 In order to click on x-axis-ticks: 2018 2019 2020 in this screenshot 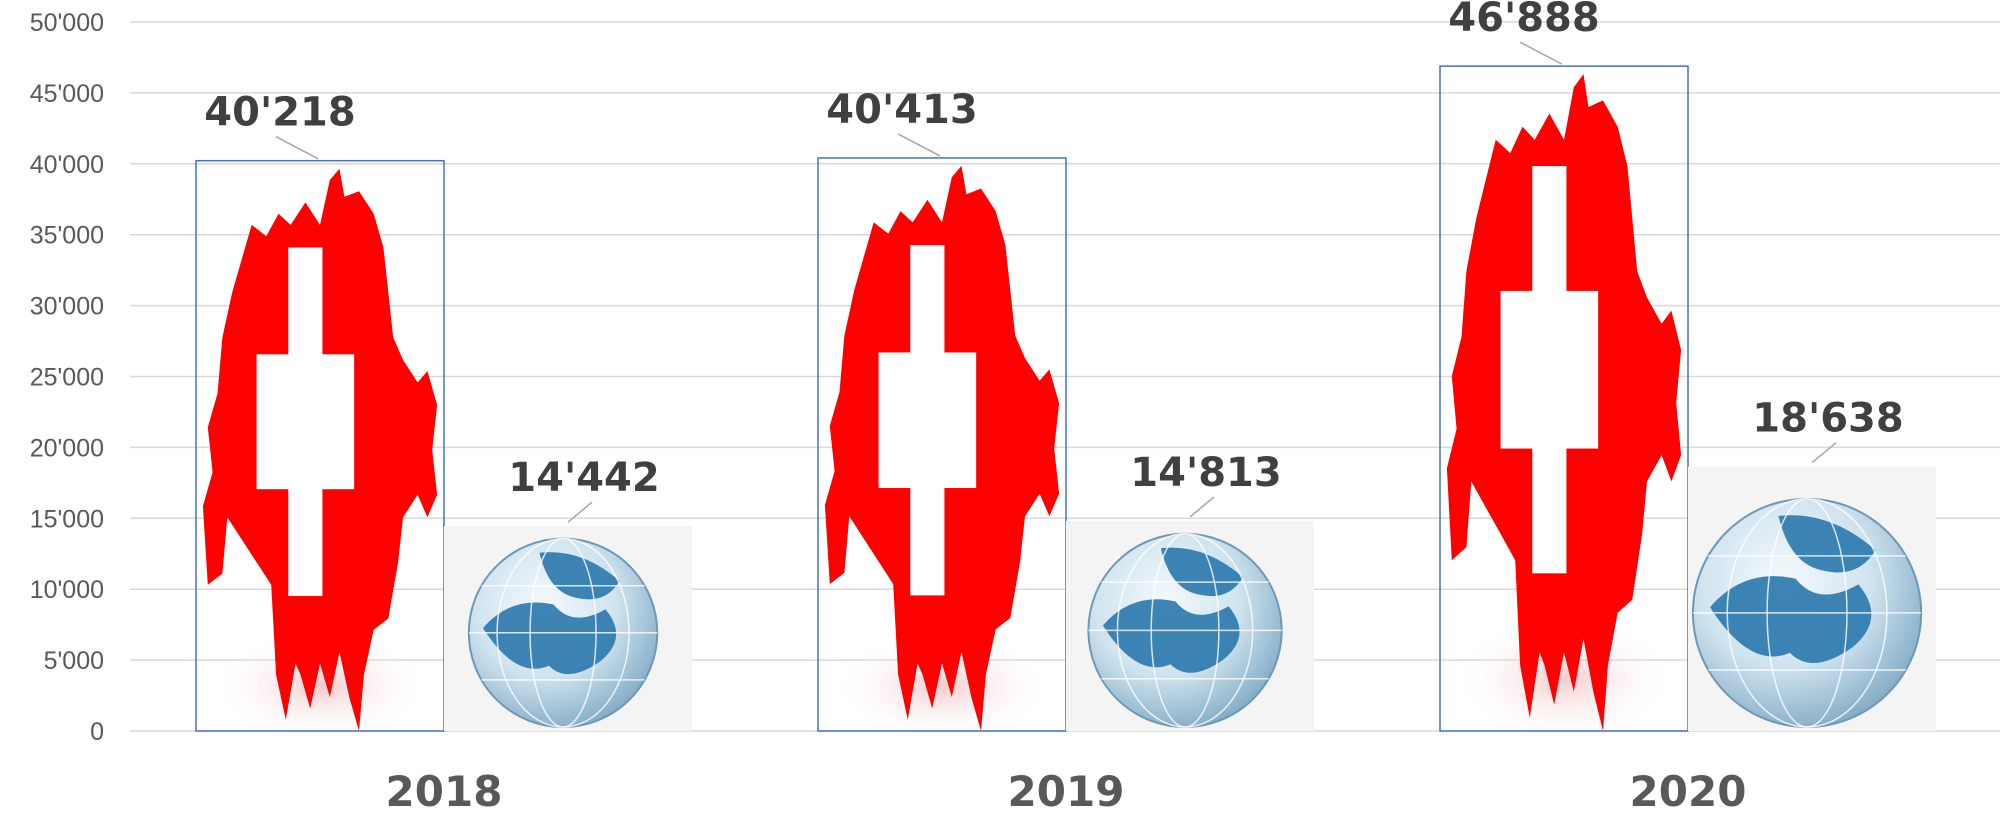, I will do `click(1066, 790)`.